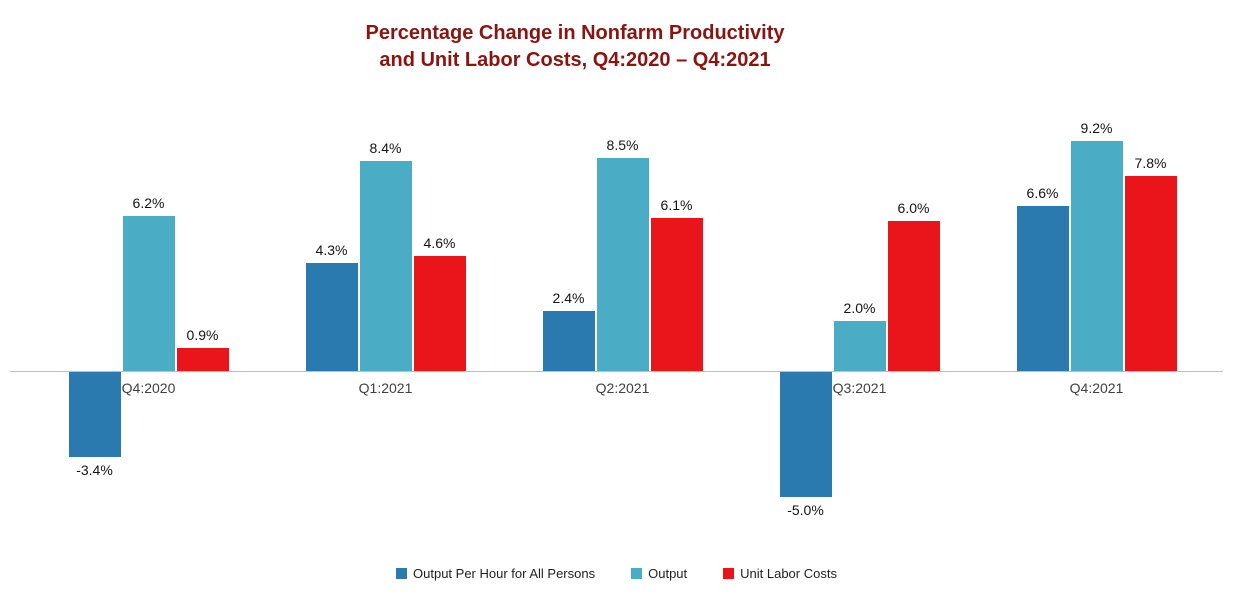  What do you see at coordinates (385, 388) in the screenshot?
I see `x-axis-label: Q1:2021` at bounding box center [385, 388].